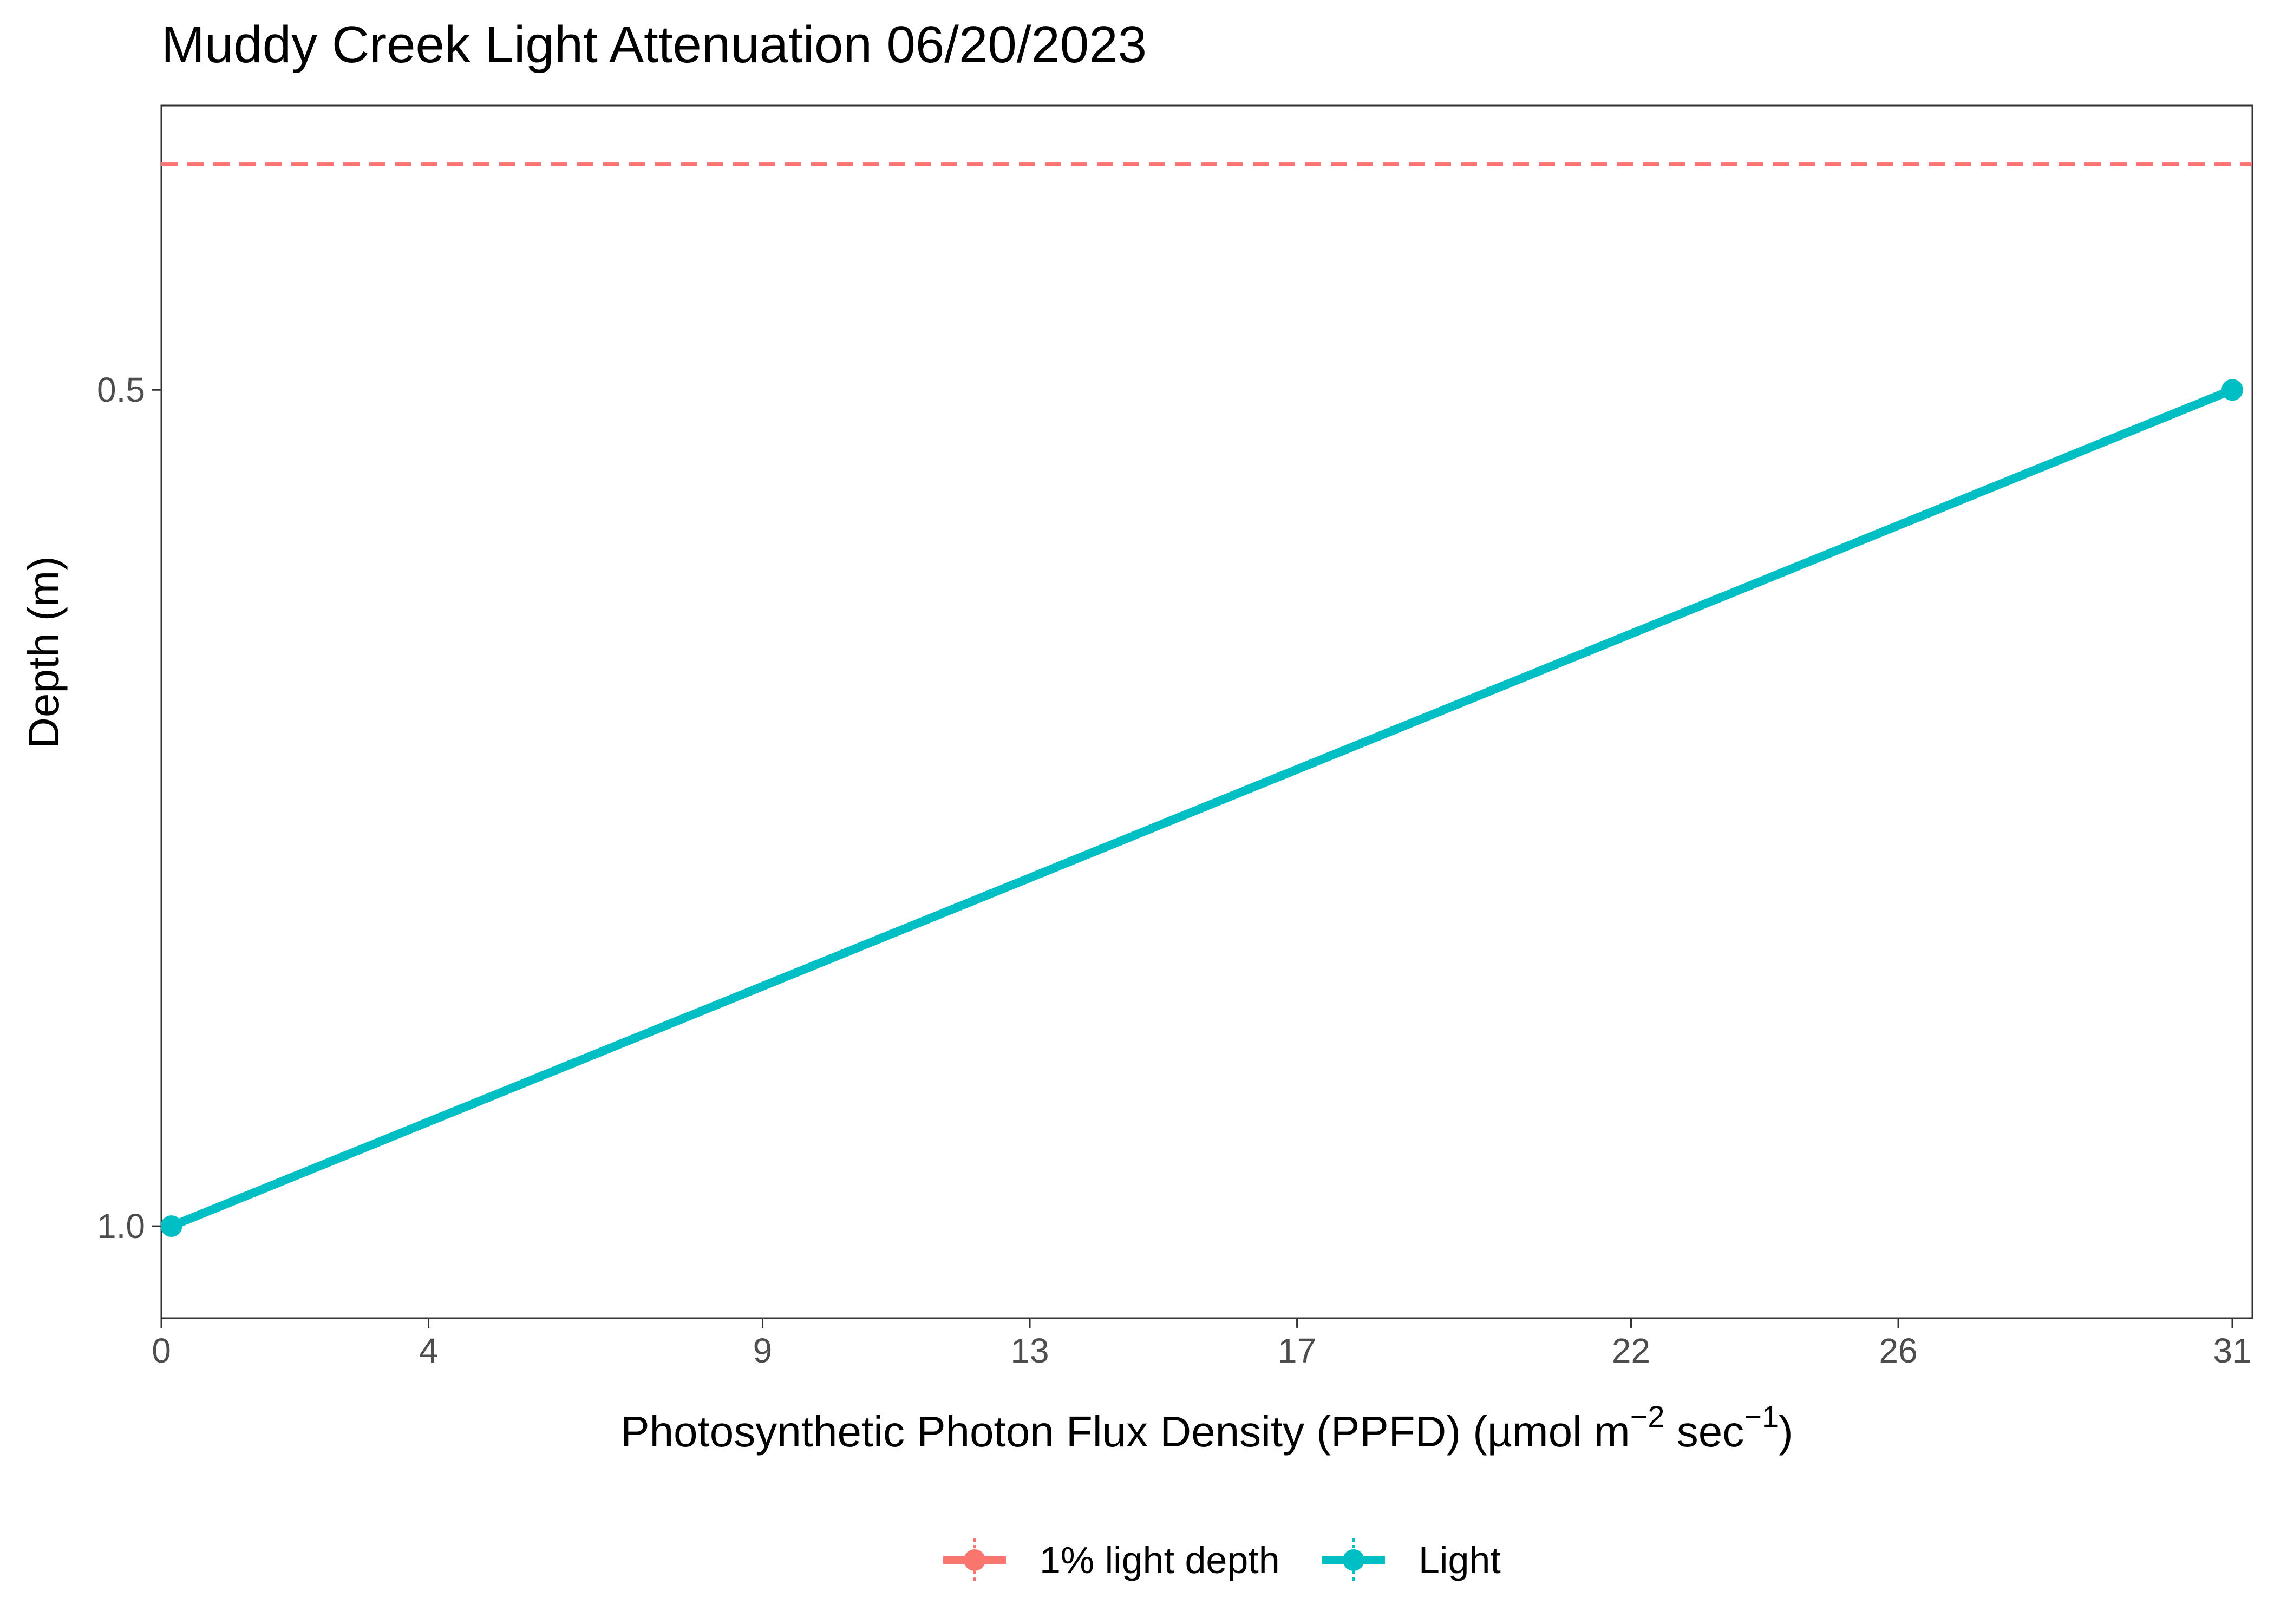 This screenshot has width=2274, height=1624. What do you see at coordinates (1202, 1344) in the screenshot?
I see `x-axis: 0 4 9 13 17 22 26 31` at bounding box center [1202, 1344].